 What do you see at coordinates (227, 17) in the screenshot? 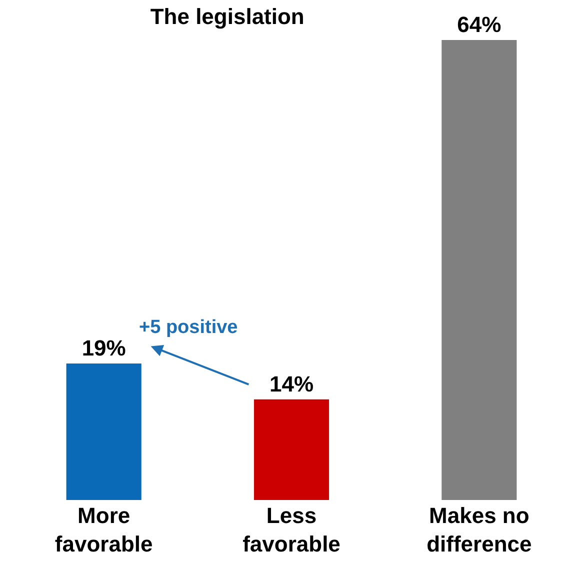
I see `chart-title: The legislation` at bounding box center [227, 17].